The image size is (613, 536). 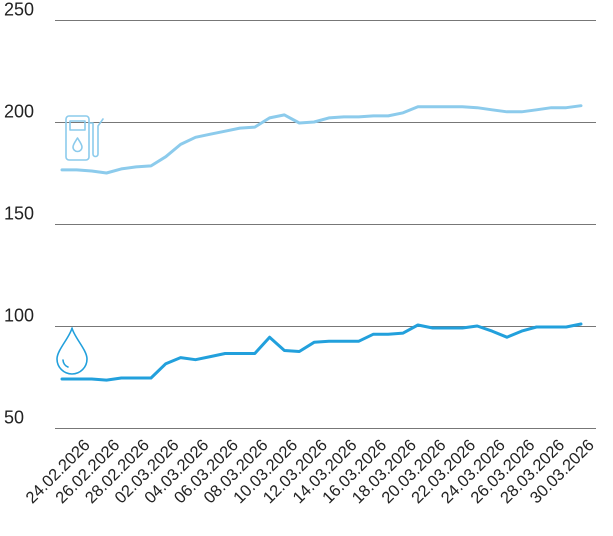 I want to click on series-line-water-drop, so click(x=321, y=352).